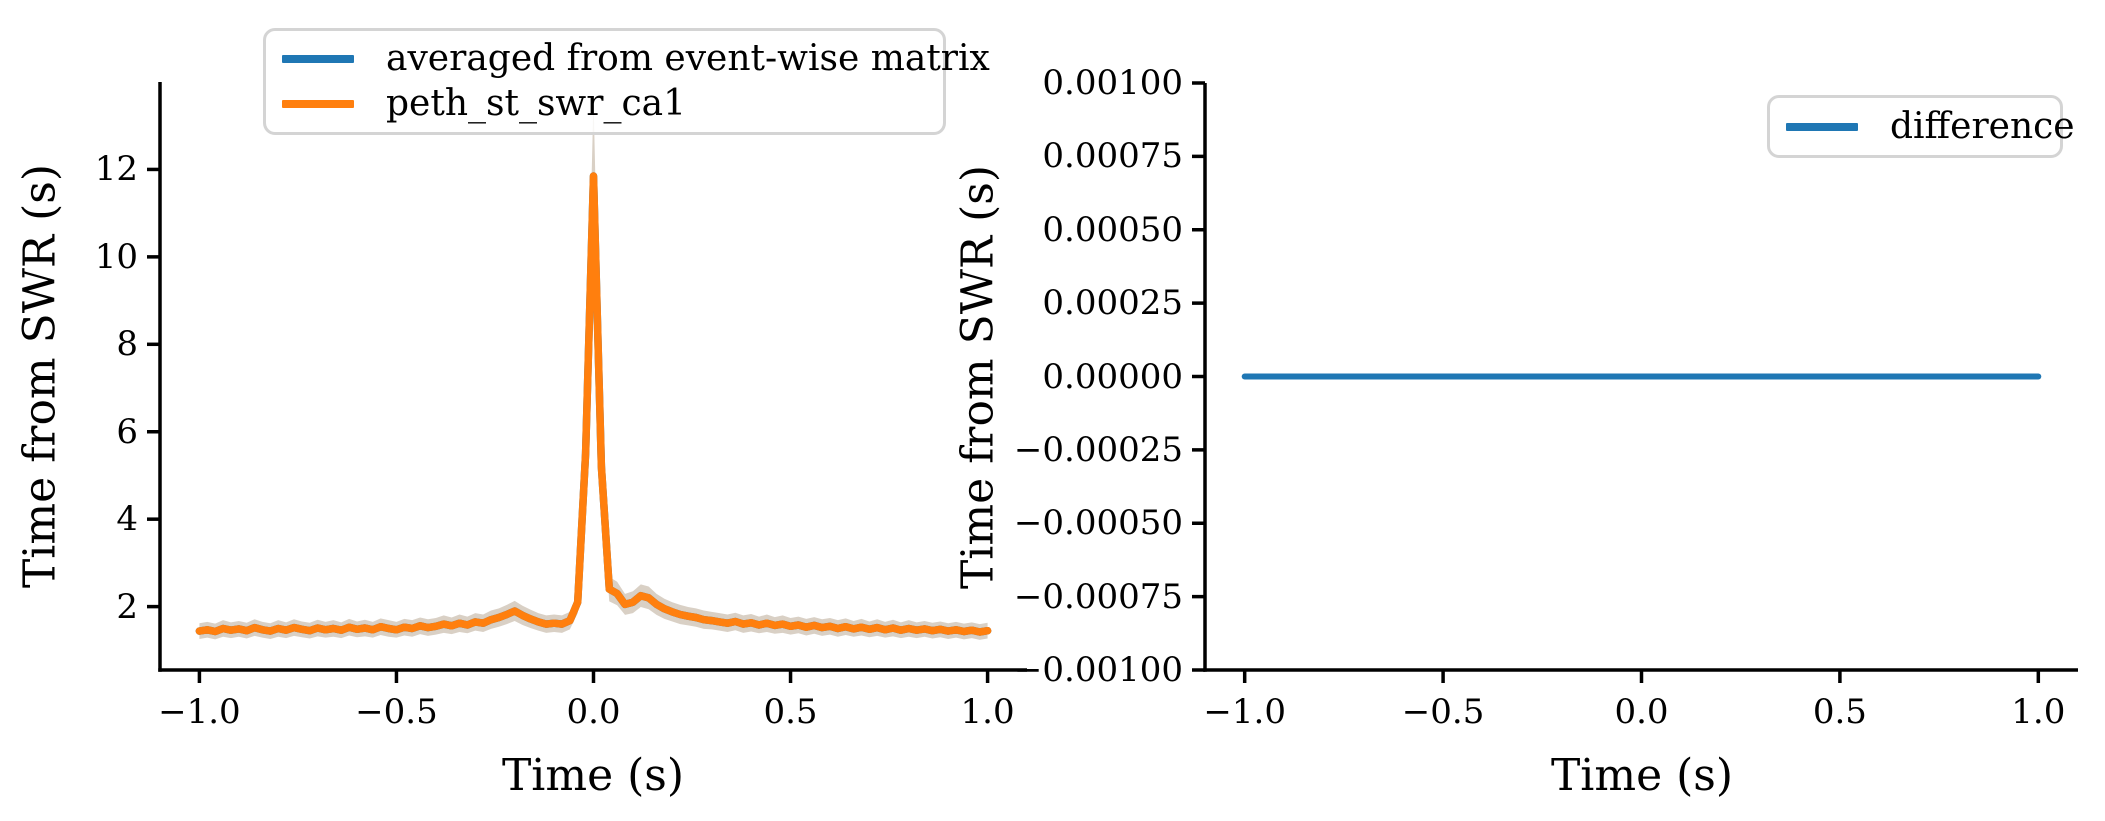  What do you see at coordinates (127, 519) in the screenshot?
I see `y-tick-label: 4` at bounding box center [127, 519].